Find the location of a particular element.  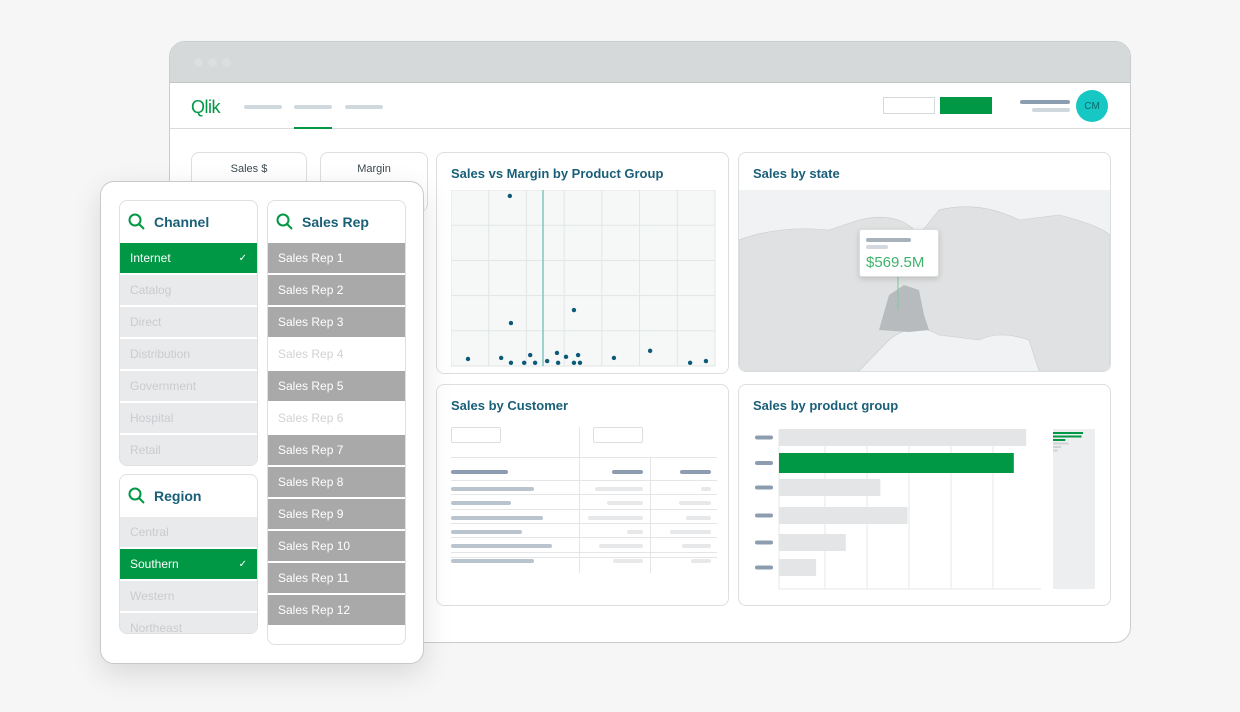

listbox-item: Sales Rep 12 is located at coordinates (336, 610).